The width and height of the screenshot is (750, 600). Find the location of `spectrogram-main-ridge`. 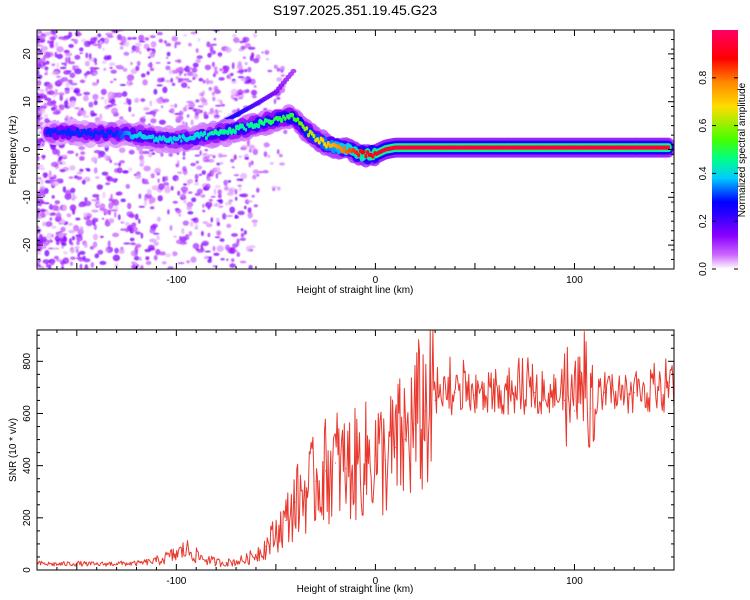

spectrogram-main-ridge is located at coordinates (357, 136).